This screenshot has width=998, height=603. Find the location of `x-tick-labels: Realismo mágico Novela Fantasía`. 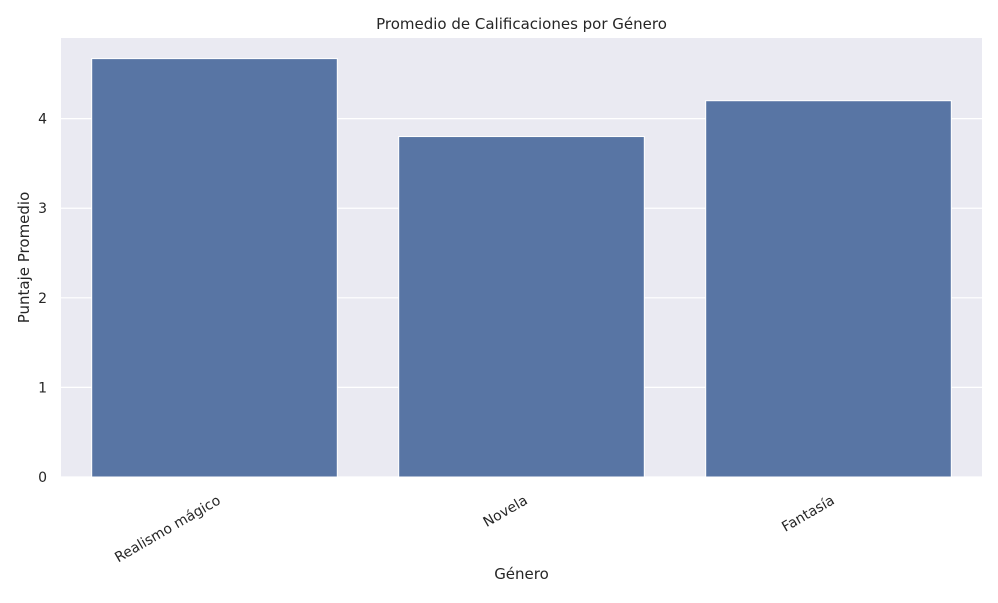

x-tick-labels: Realismo mágico Novela Fantasía is located at coordinates (474, 529).